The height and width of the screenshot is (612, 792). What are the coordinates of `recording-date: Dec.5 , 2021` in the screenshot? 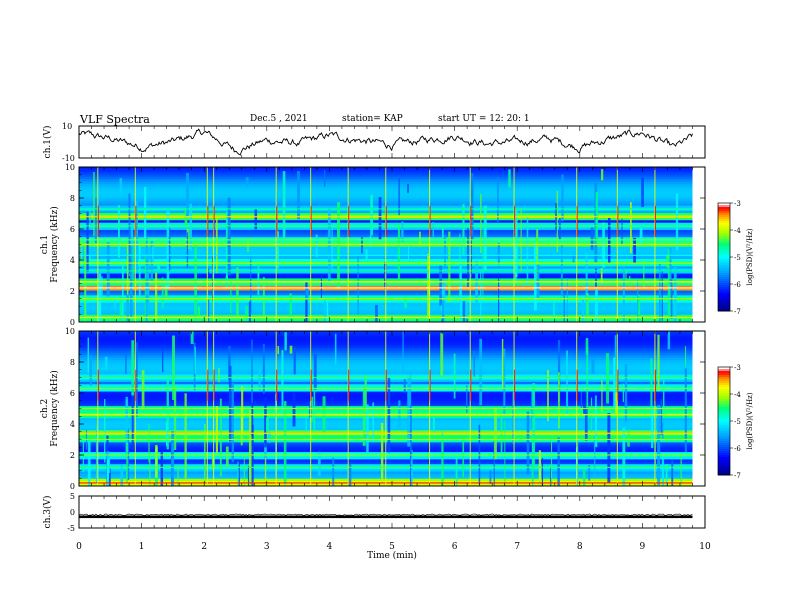 It's located at (279, 119).